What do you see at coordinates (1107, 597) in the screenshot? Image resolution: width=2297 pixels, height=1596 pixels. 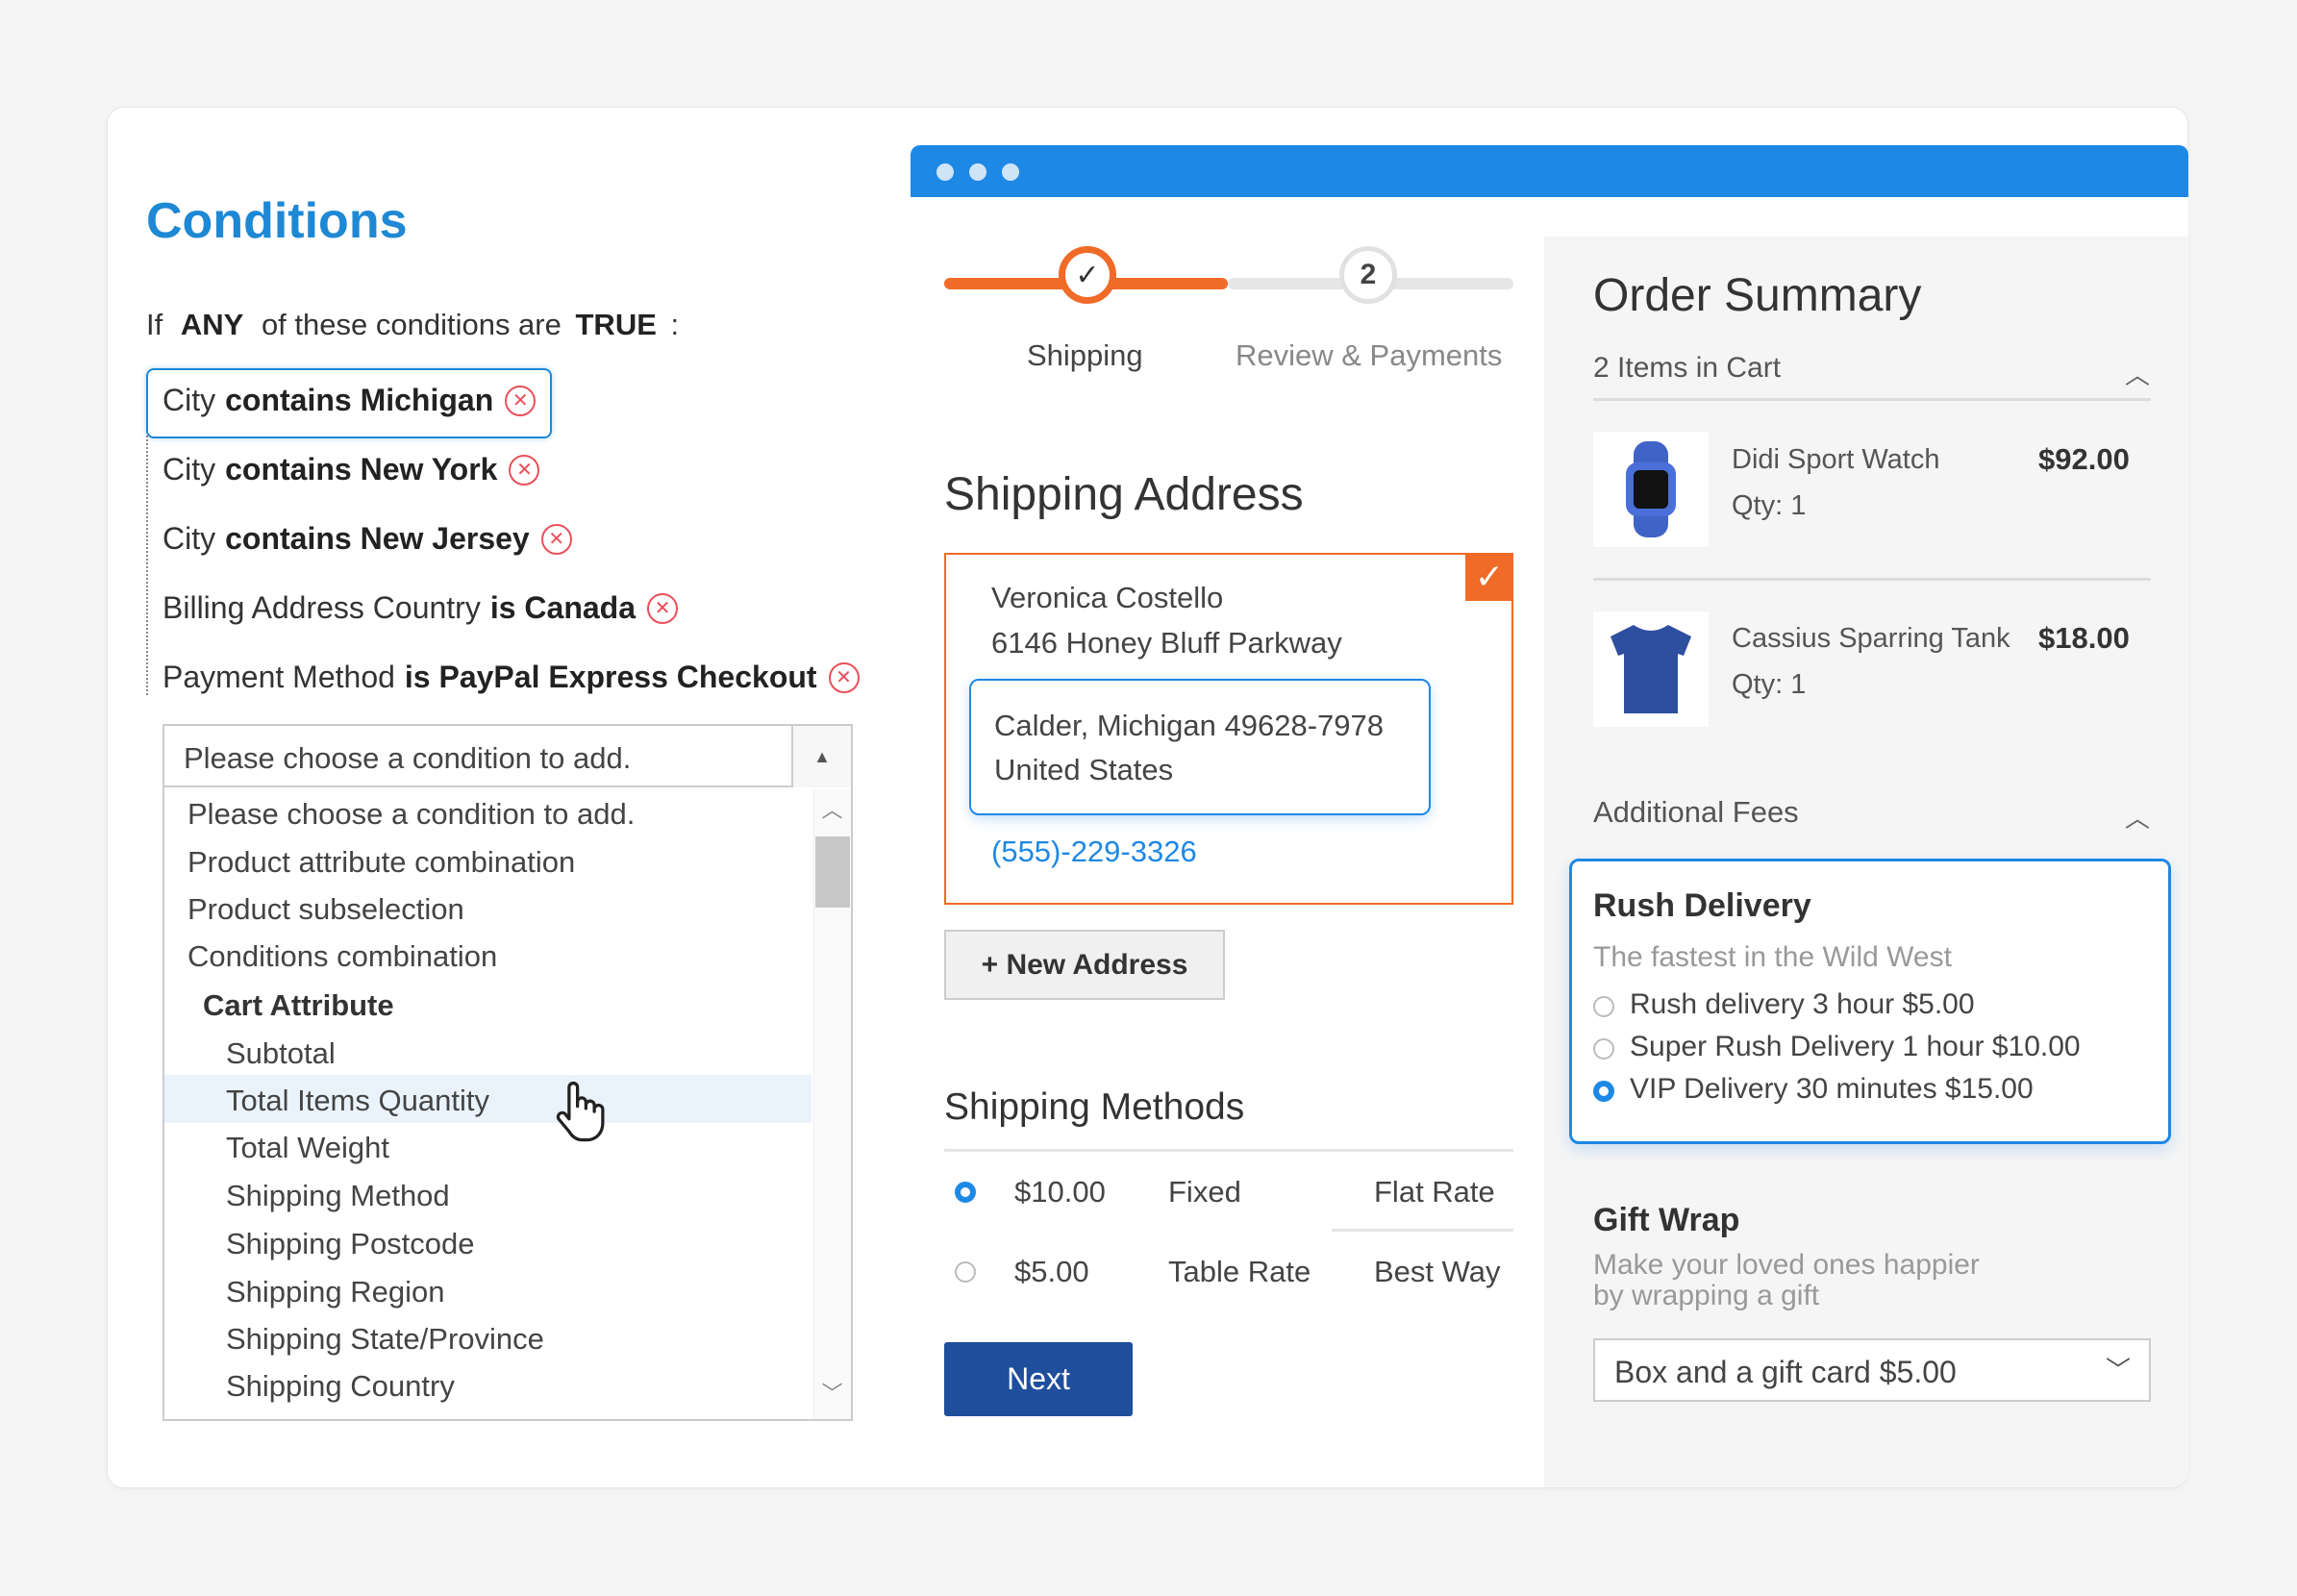 I see `address-name: Veronica Costello` at bounding box center [1107, 597].